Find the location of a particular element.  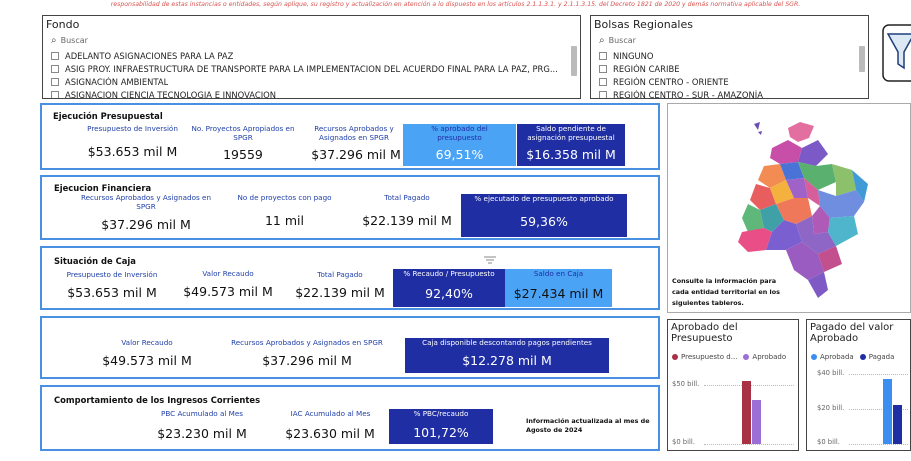

card-value: 101,72% is located at coordinates (441, 432).